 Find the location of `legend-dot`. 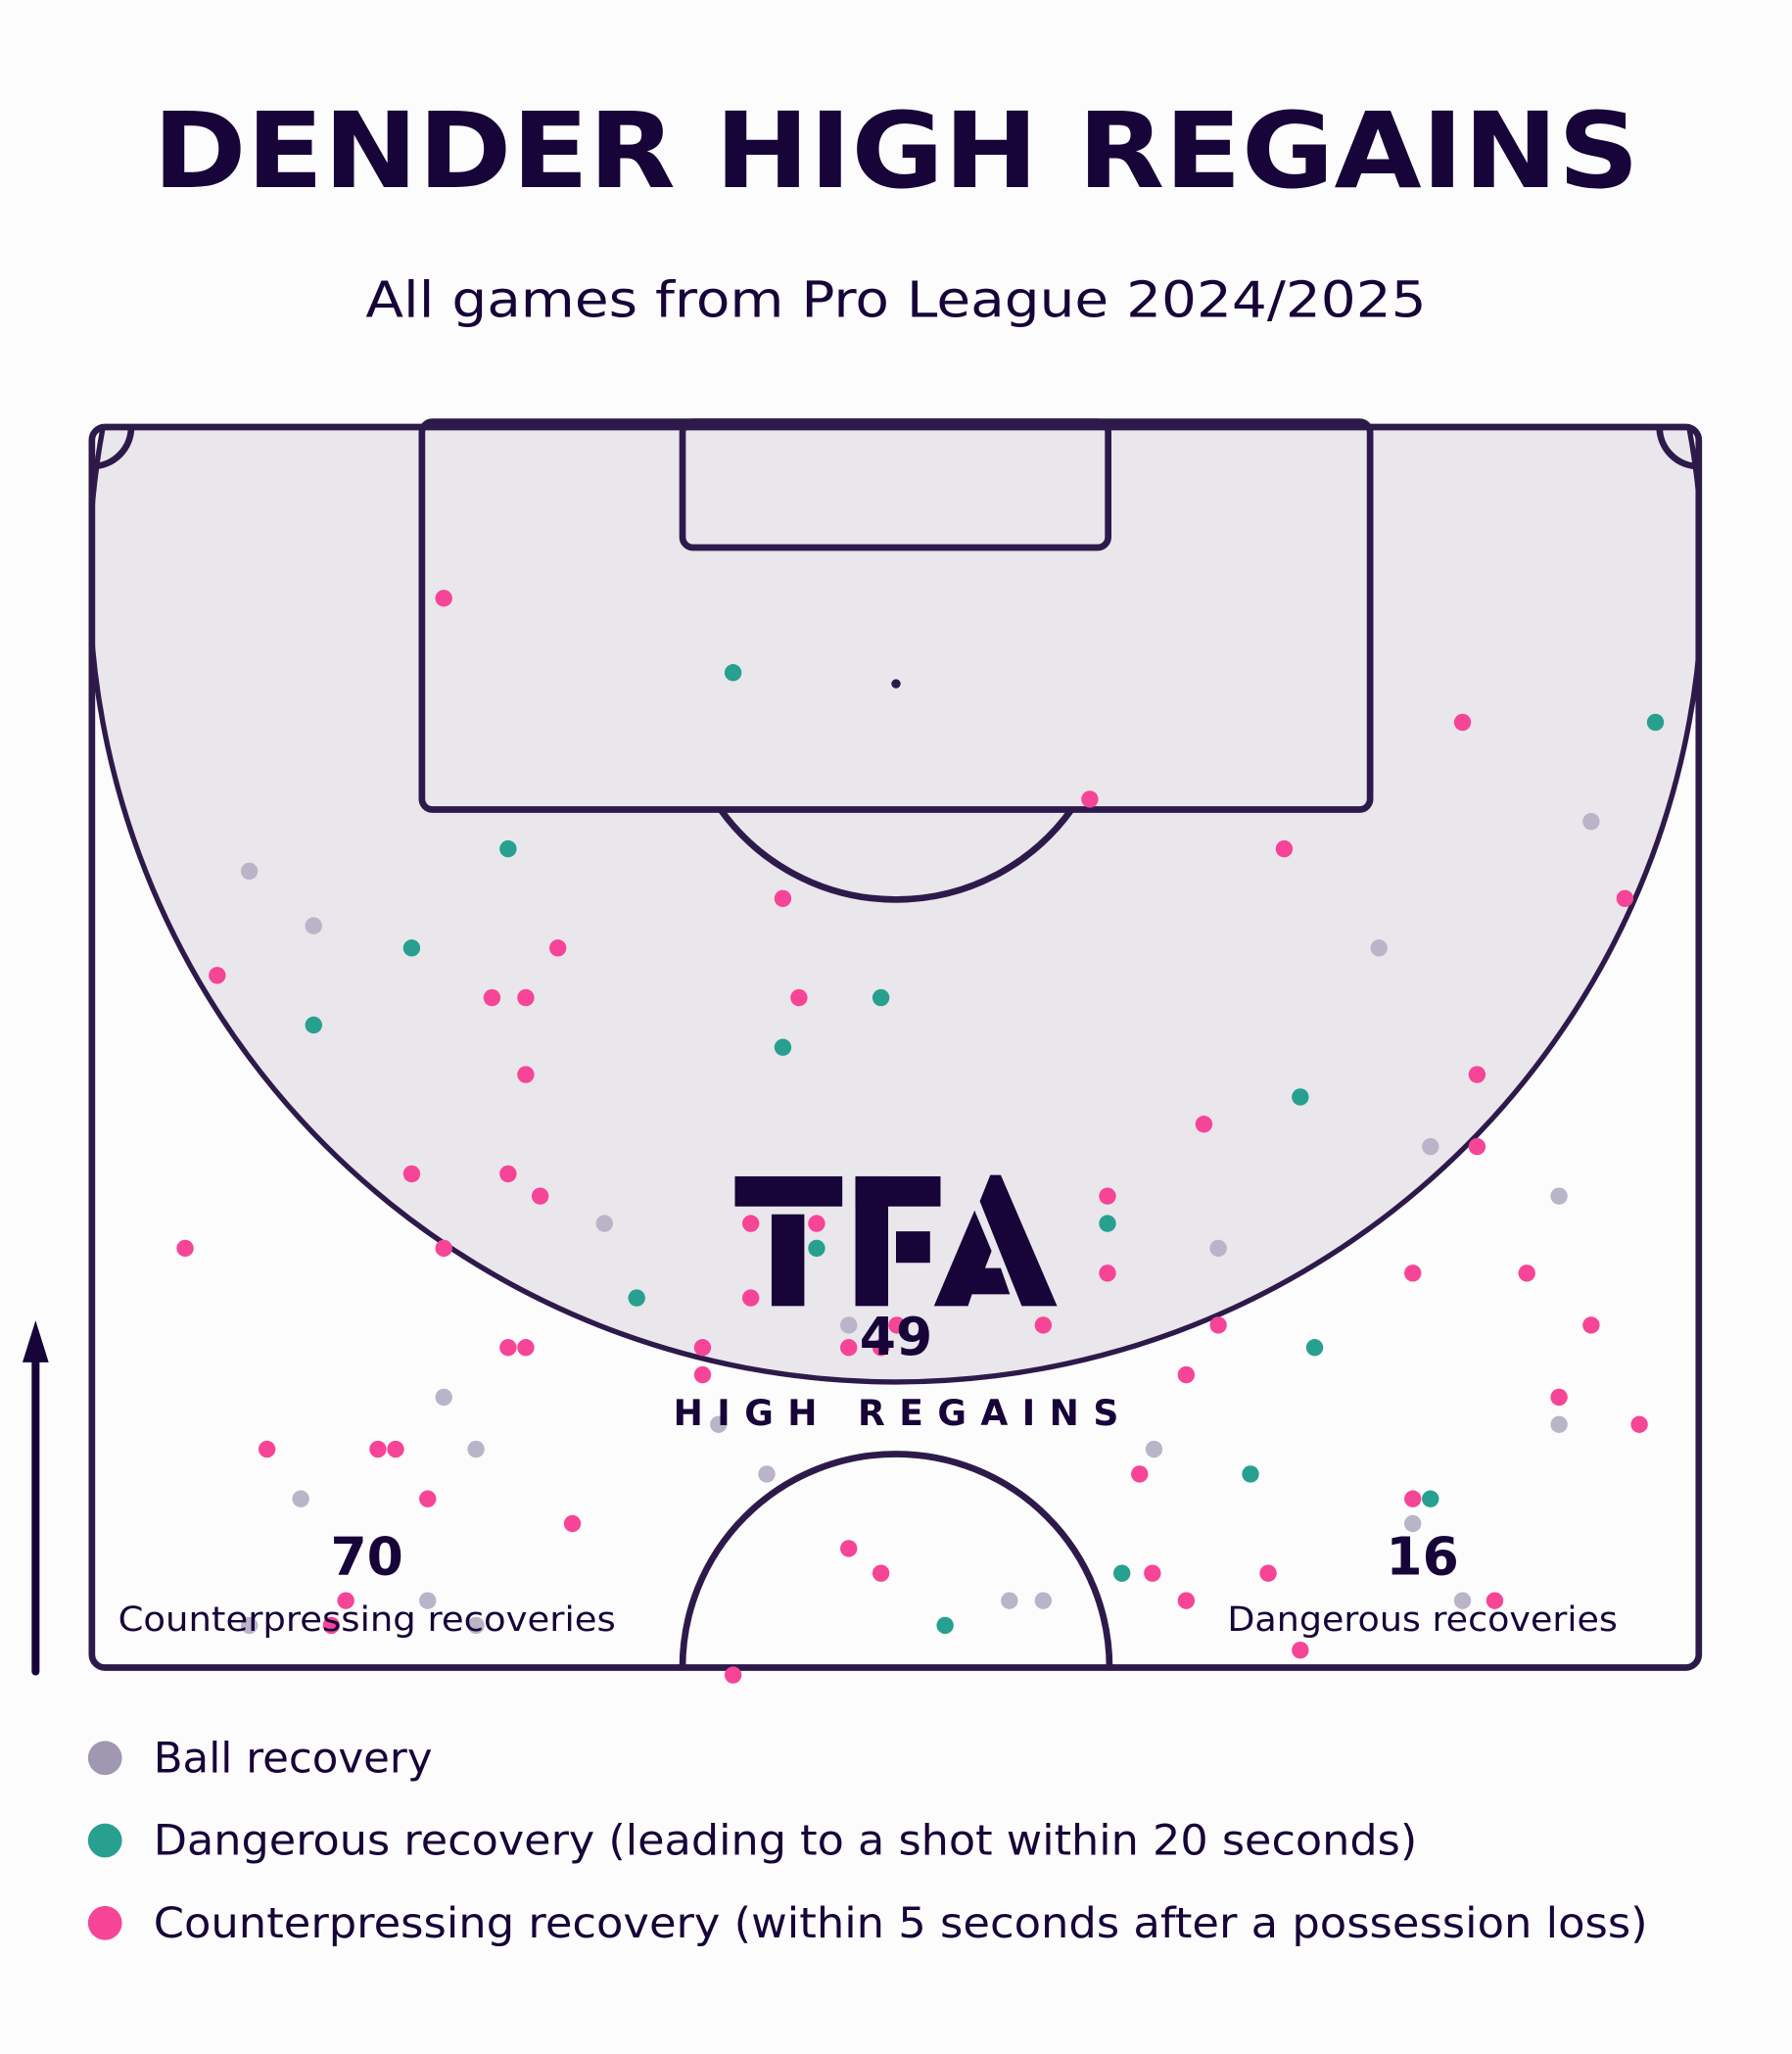

legend-dot is located at coordinates (105, 1923).